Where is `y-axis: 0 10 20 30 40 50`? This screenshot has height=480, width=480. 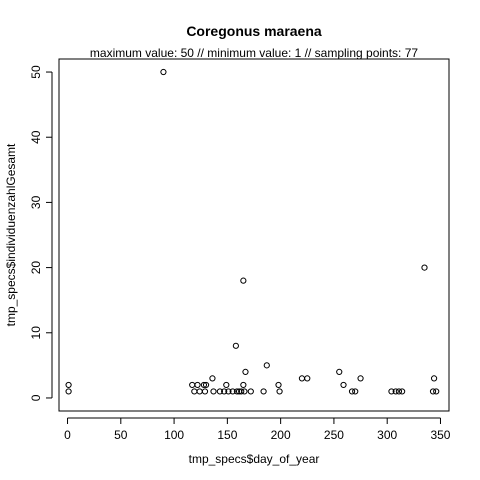
y-axis: 0 10 20 30 40 50 is located at coordinates (40, 233).